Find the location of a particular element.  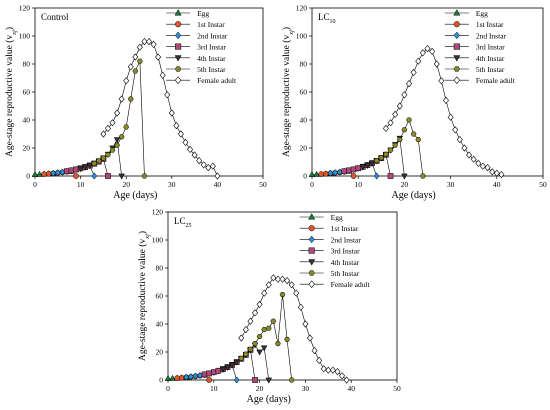

y-tick-label: 20 is located at coordinates (160, 352).